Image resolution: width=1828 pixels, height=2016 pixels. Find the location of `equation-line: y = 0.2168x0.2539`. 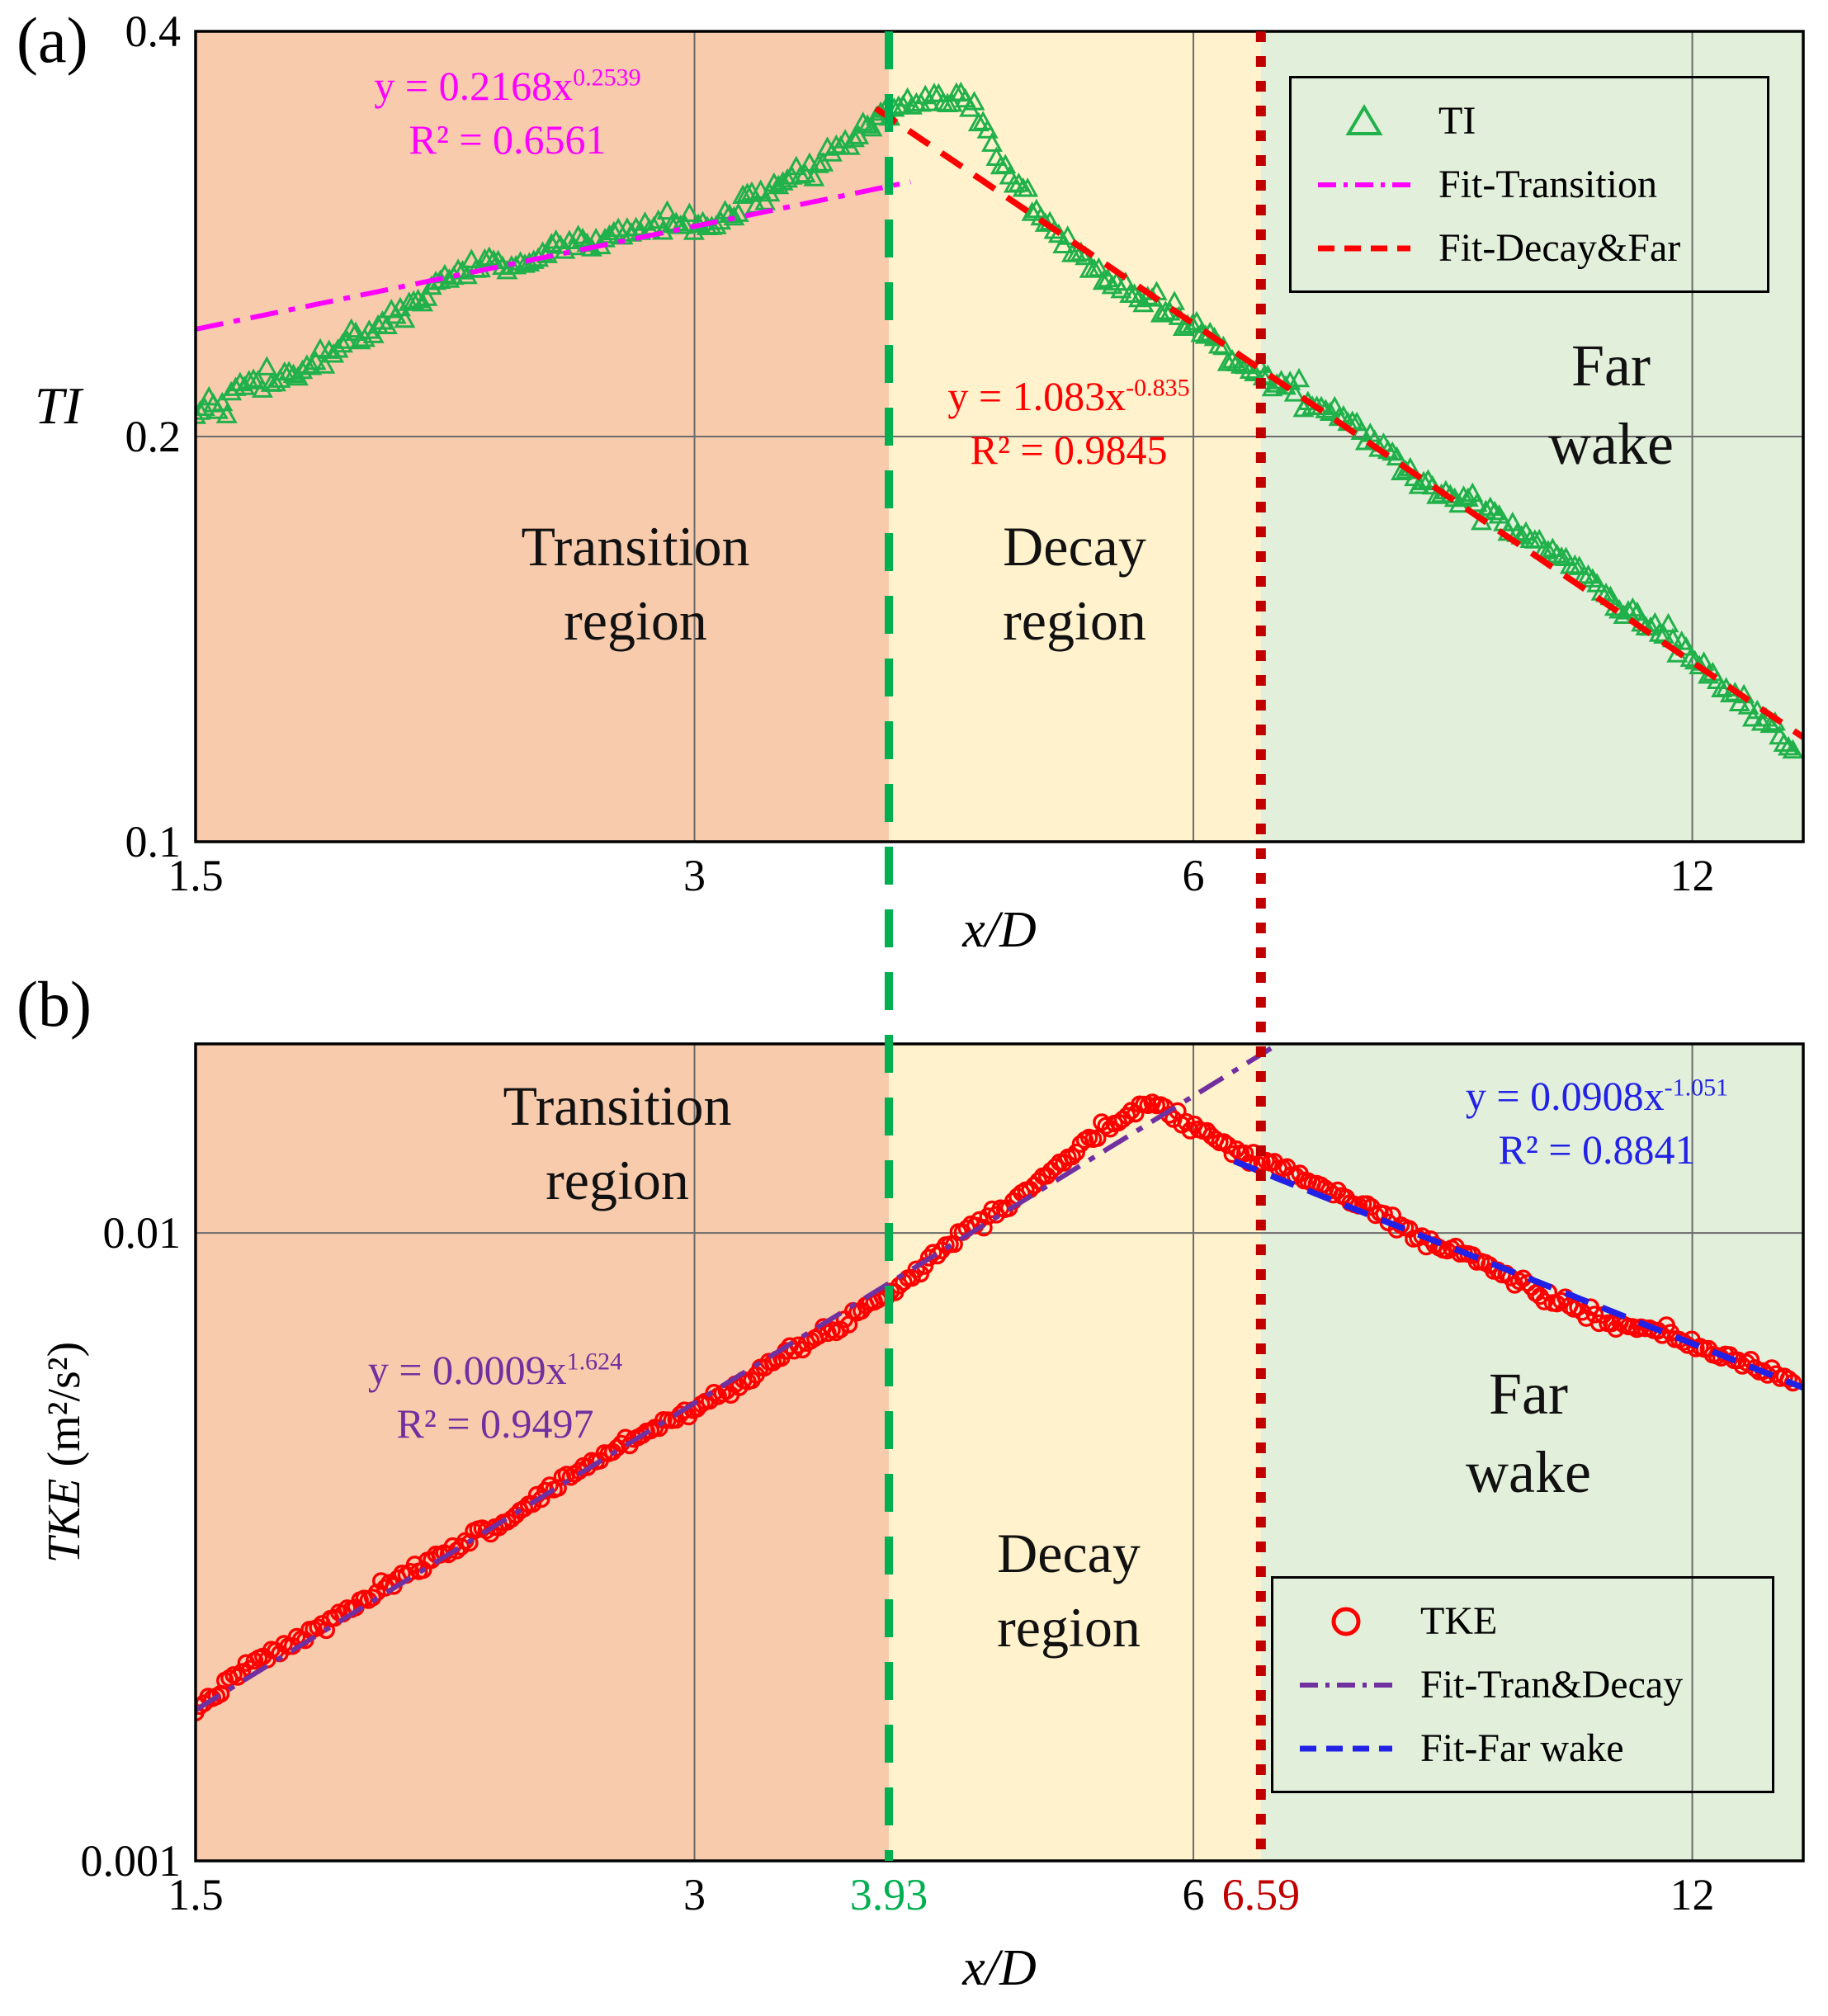

equation-line: y = 0.2168x0.2539 is located at coordinates (507, 86).